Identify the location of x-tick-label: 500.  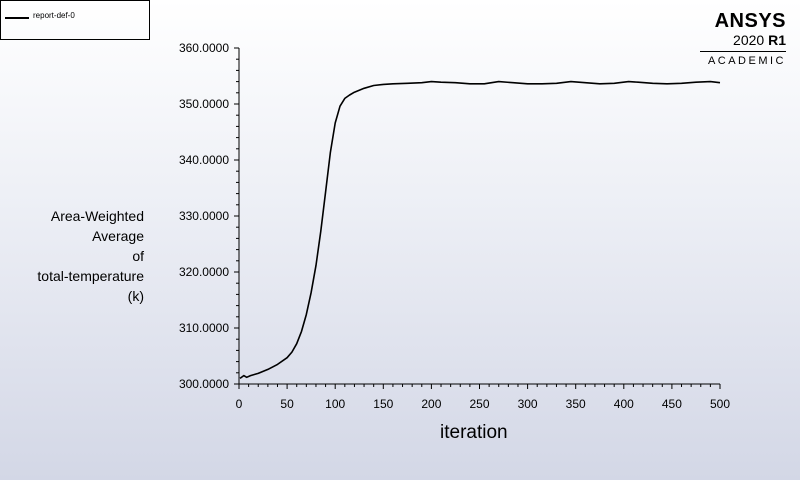
(720, 404).